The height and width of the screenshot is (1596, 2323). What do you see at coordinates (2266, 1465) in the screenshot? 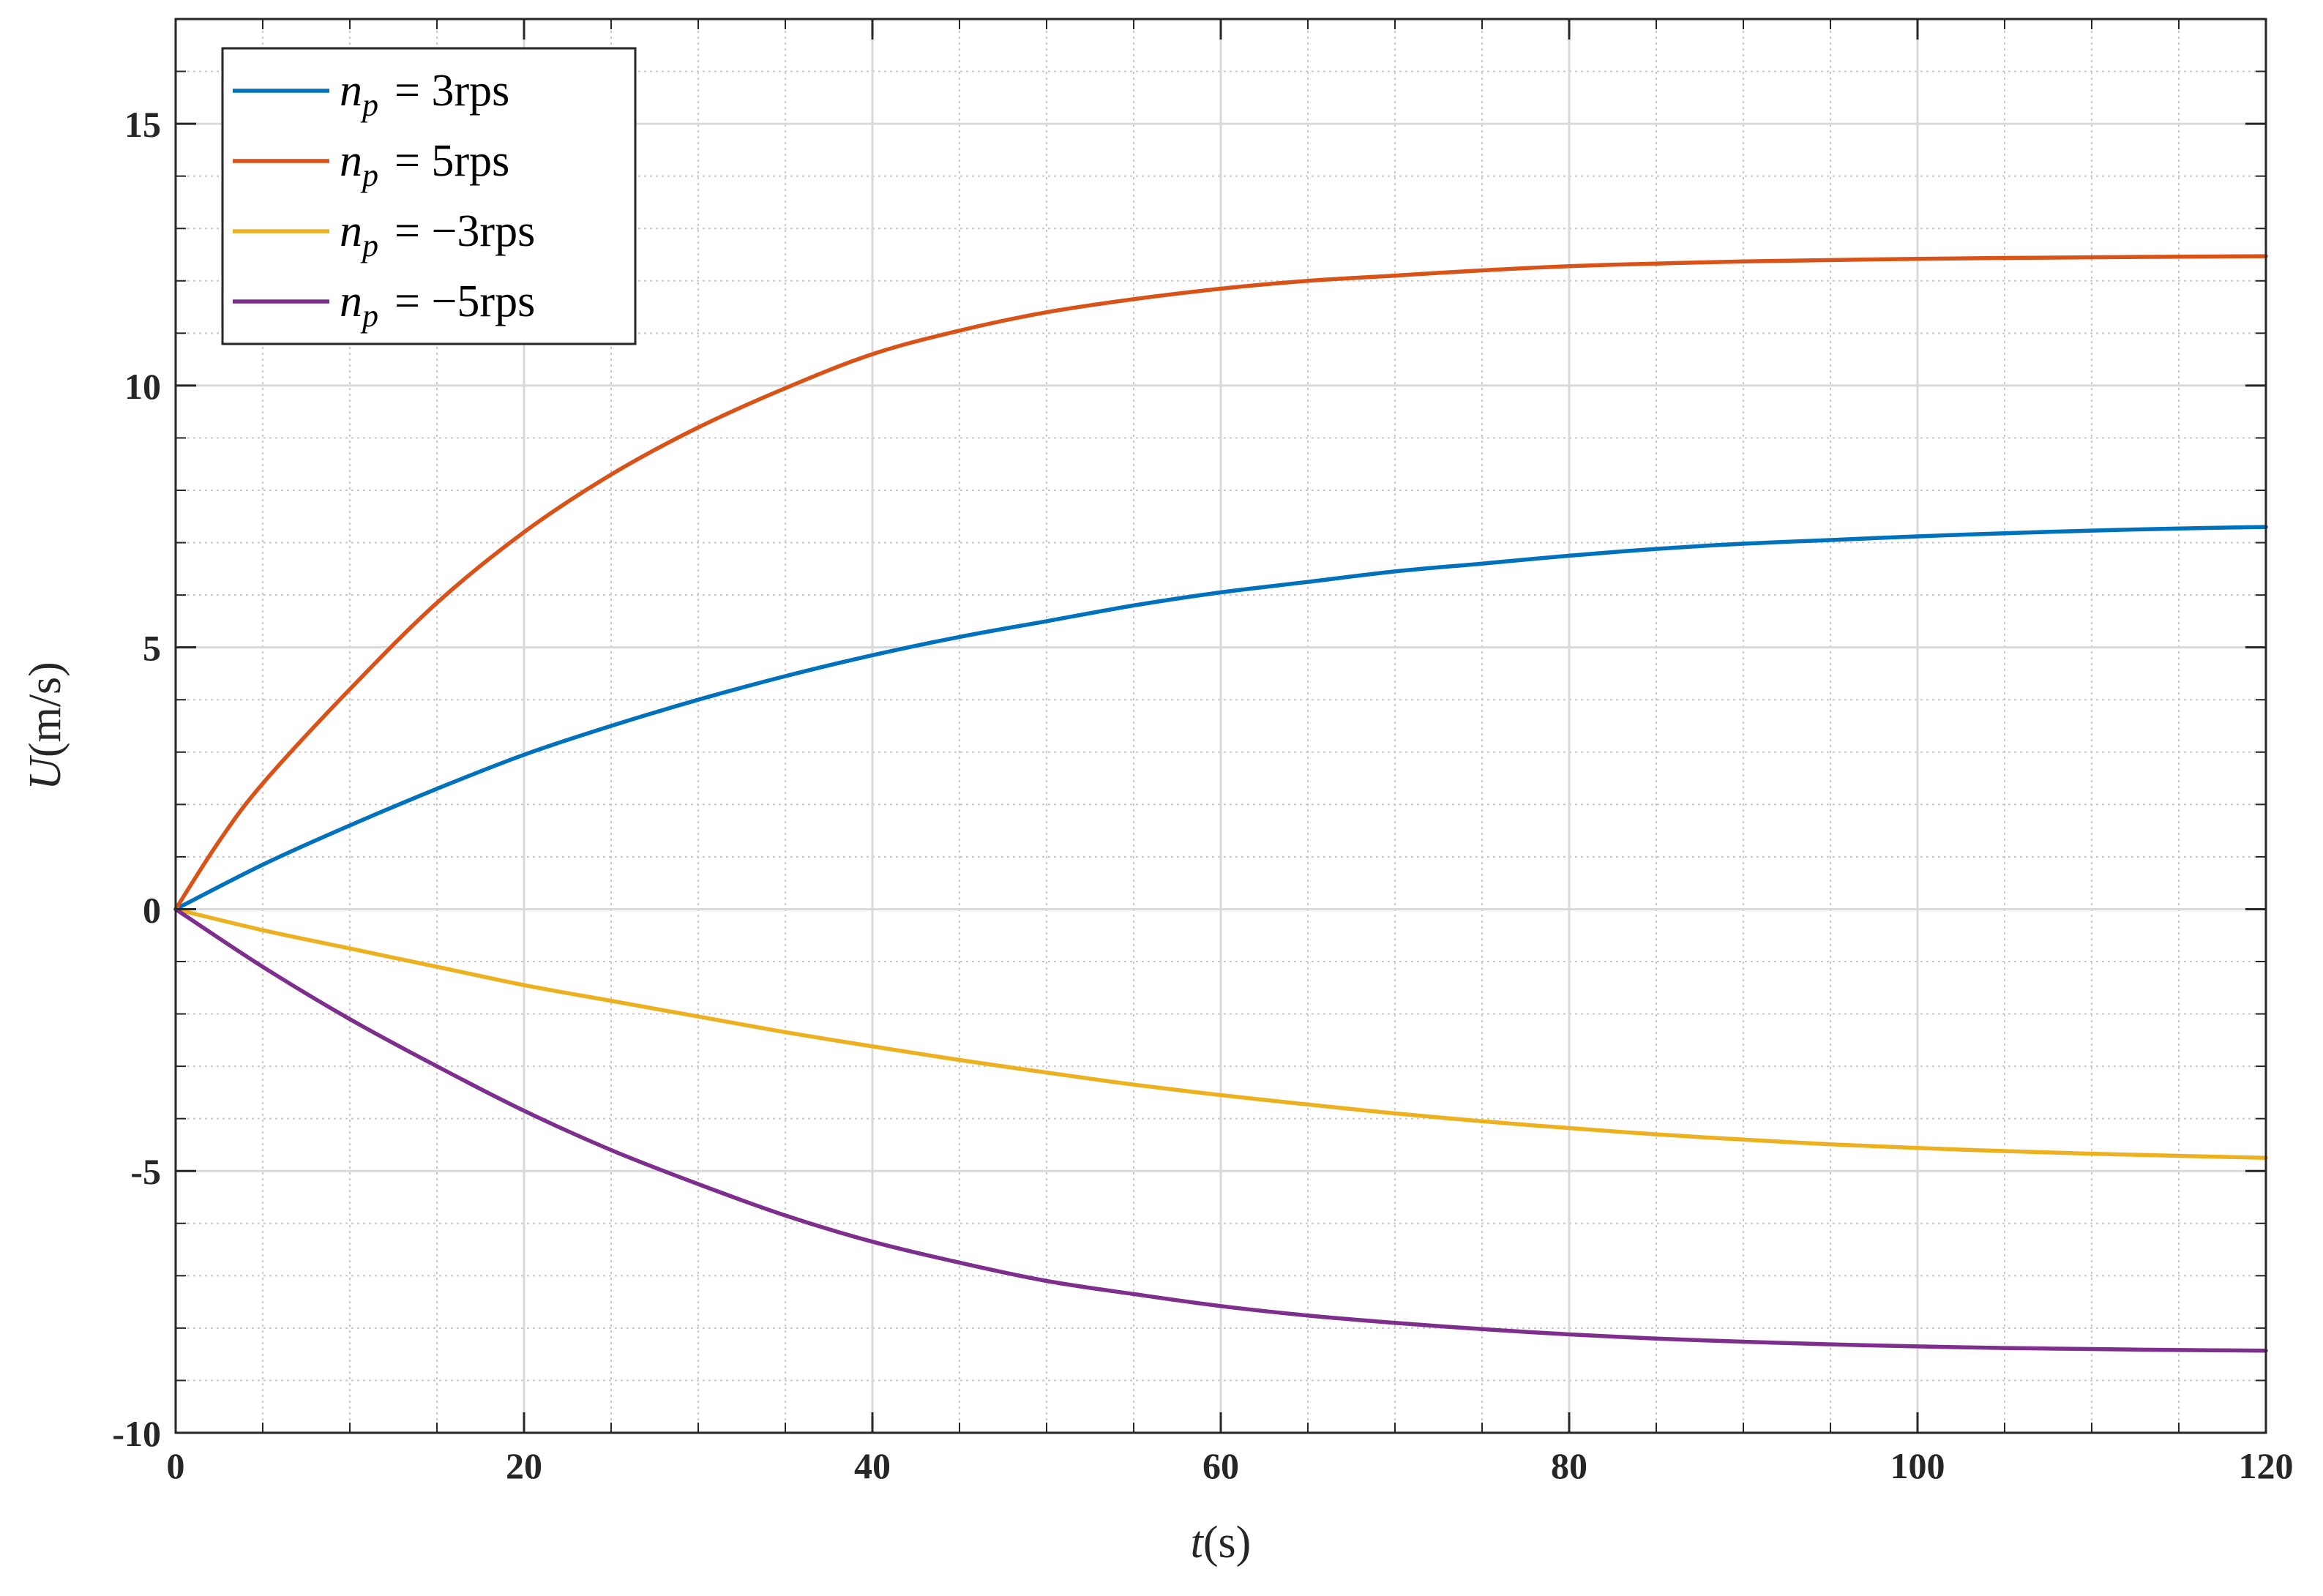
I see `x-tick-label: 120` at bounding box center [2266, 1465].